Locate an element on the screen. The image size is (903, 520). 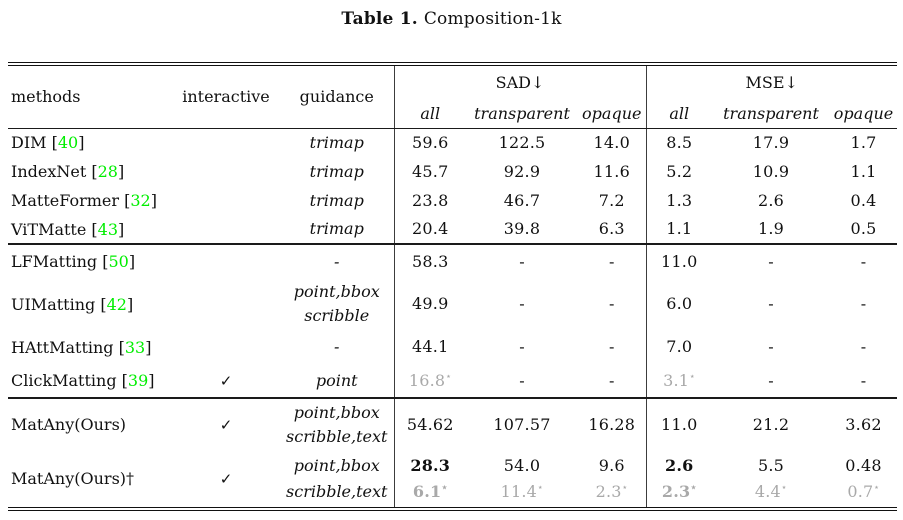
value-line: 8.5 is located at coordinates (679, 142).